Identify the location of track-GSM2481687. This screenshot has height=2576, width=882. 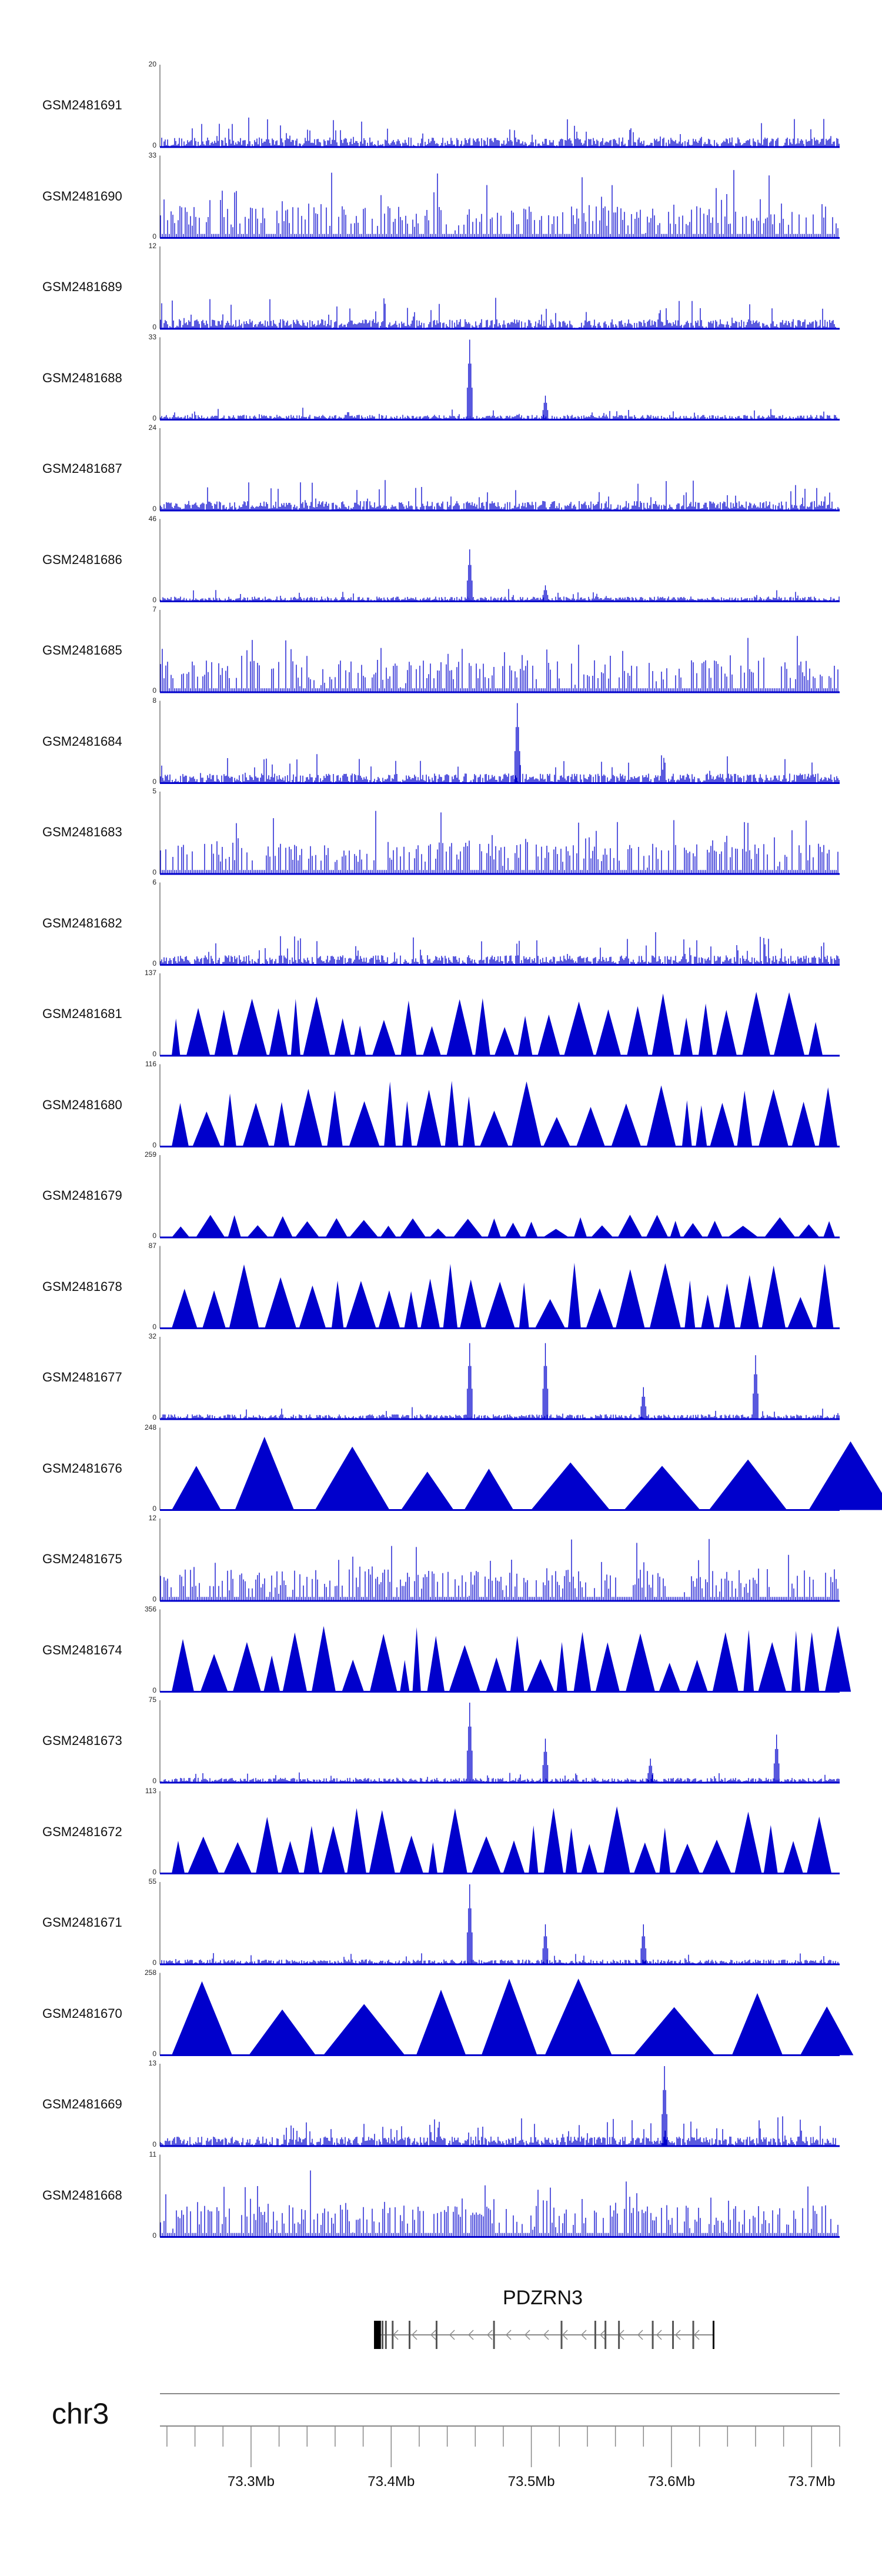
(499, 470).